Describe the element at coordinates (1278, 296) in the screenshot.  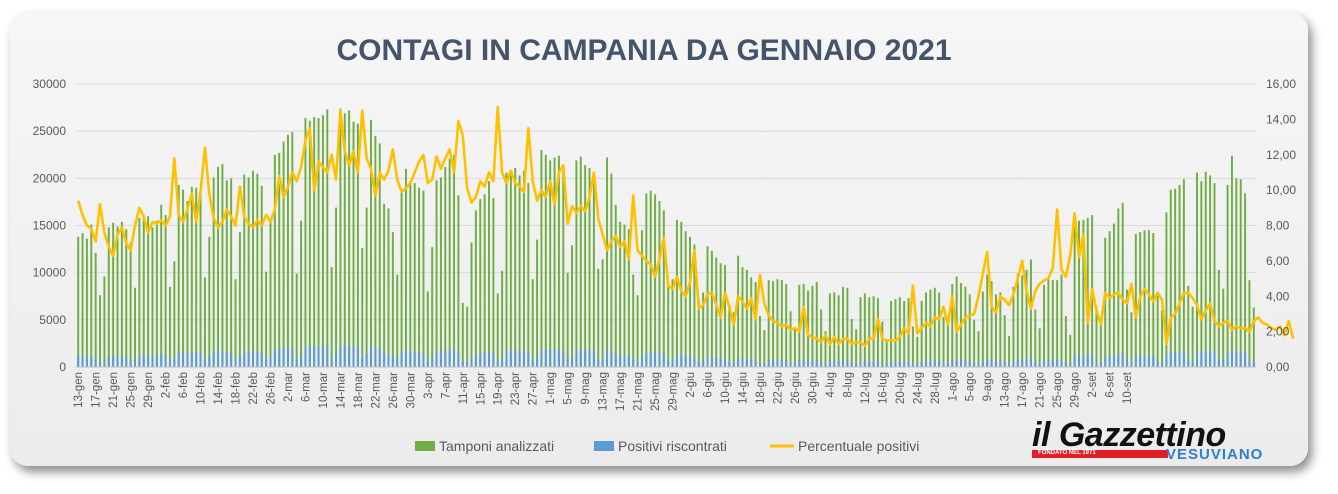
I see `y-right-tick-label: 4,00` at that location.